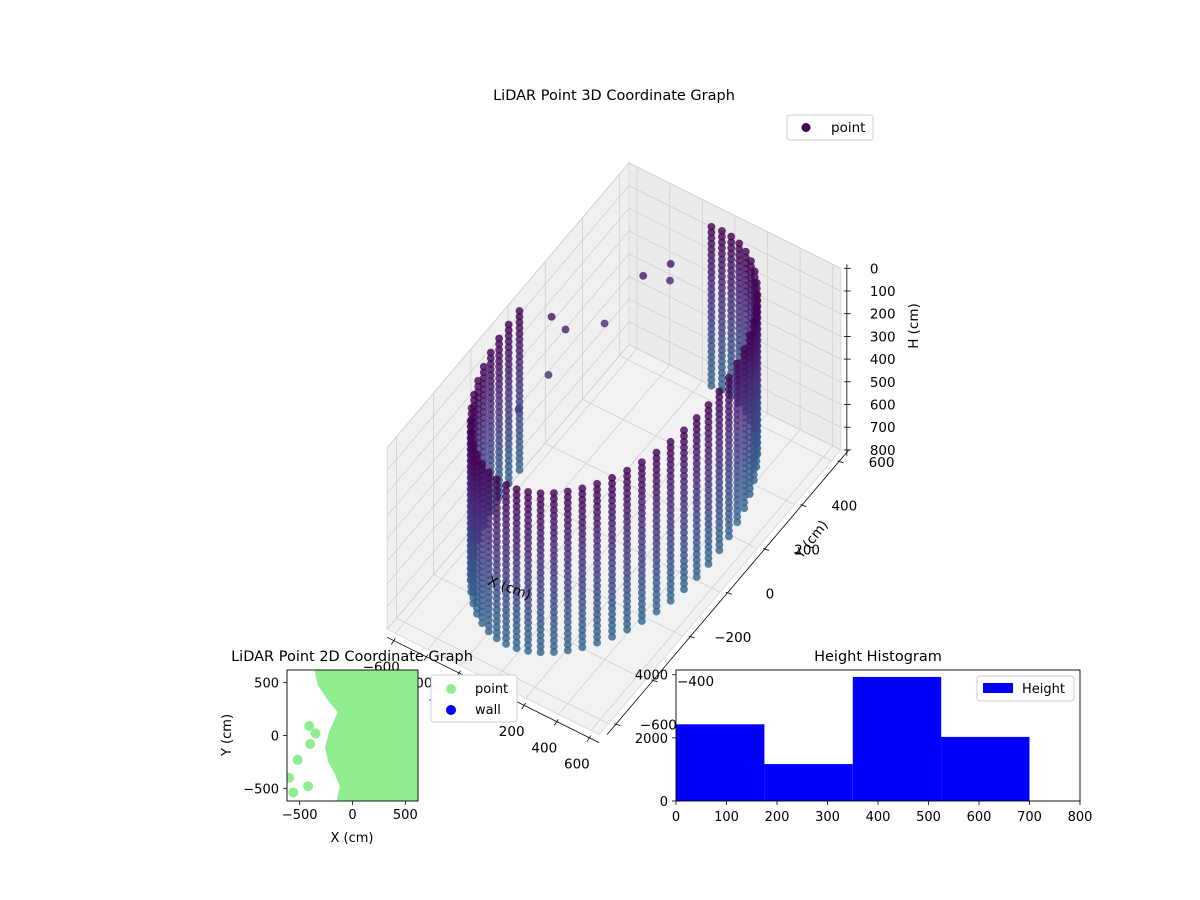 The image size is (1200, 900). What do you see at coordinates (806, 127) in the screenshot?
I see `legend-marker-point` at bounding box center [806, 127].